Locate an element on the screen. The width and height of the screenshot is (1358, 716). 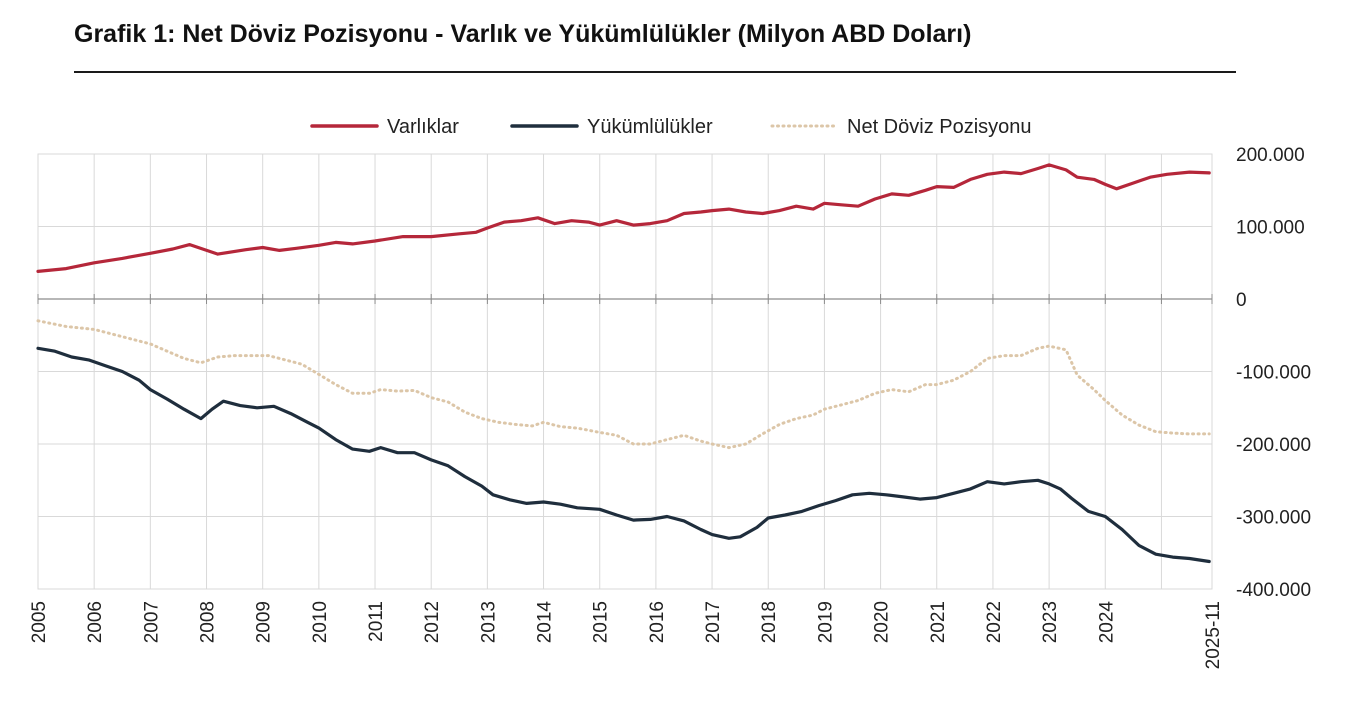
y-tick-label: -100.000 is located at coordinates (1273, 373).